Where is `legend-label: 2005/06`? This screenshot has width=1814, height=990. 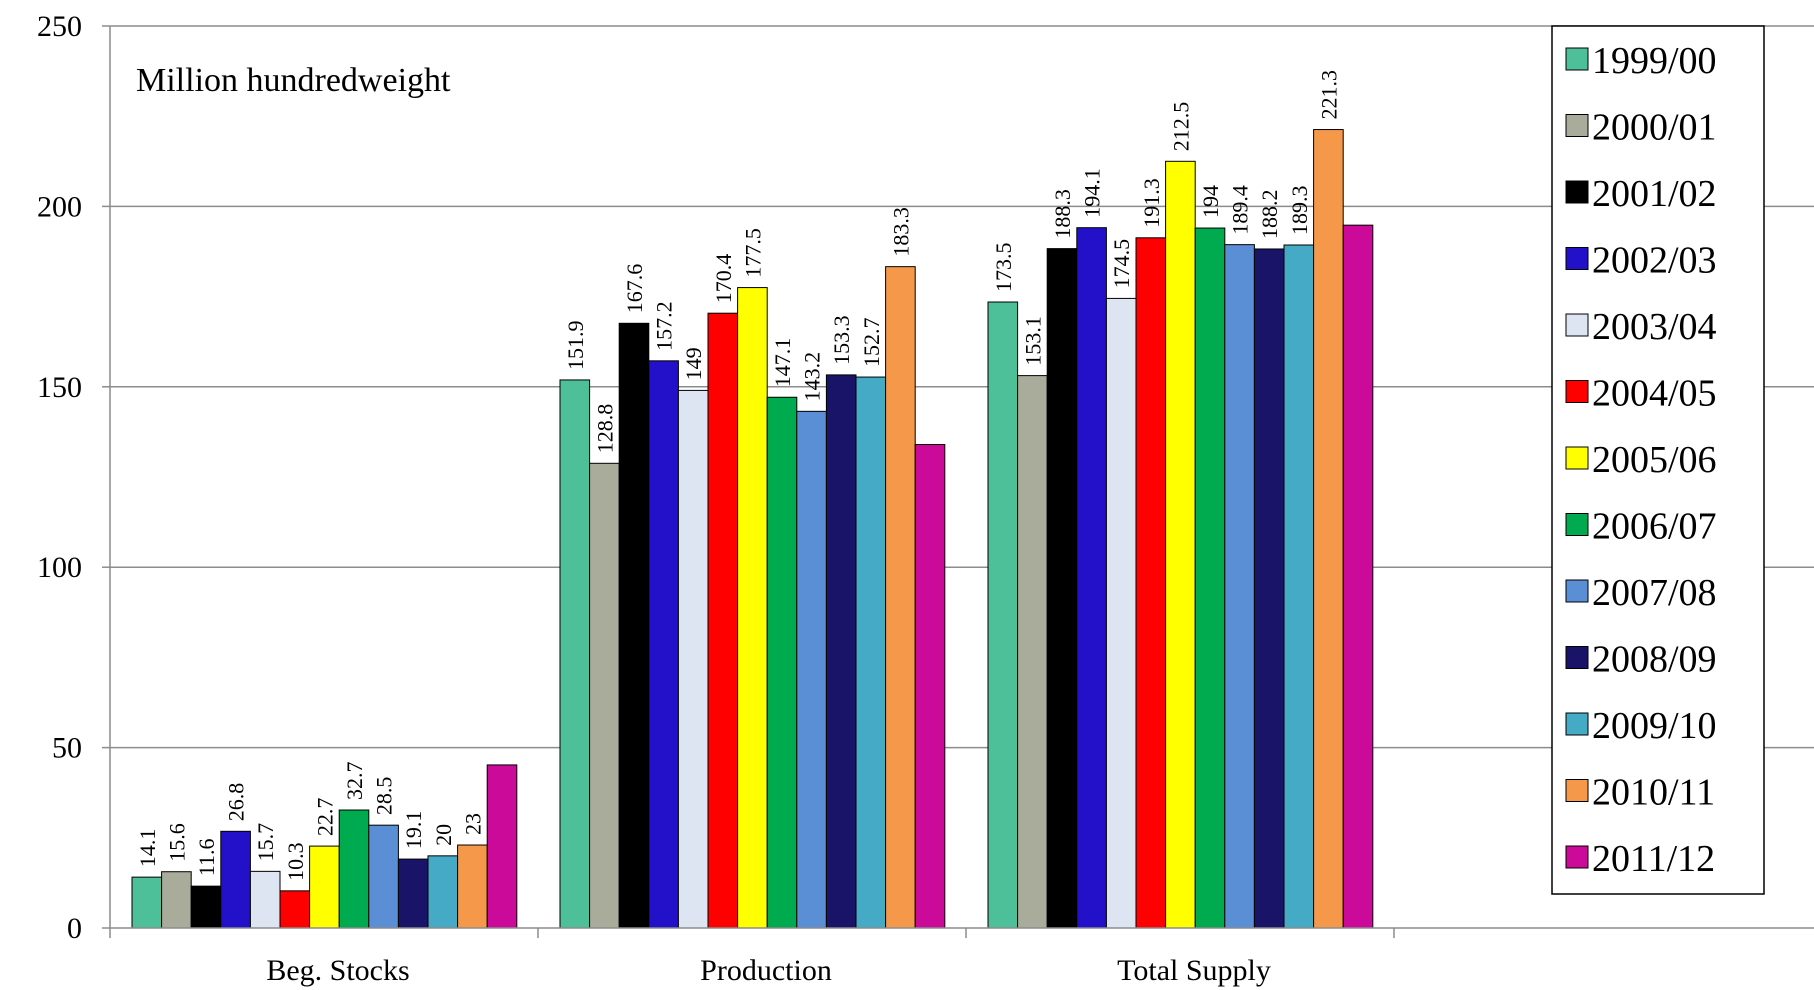 legend-label: 2005/06 is located at coordinates (1654, 460).